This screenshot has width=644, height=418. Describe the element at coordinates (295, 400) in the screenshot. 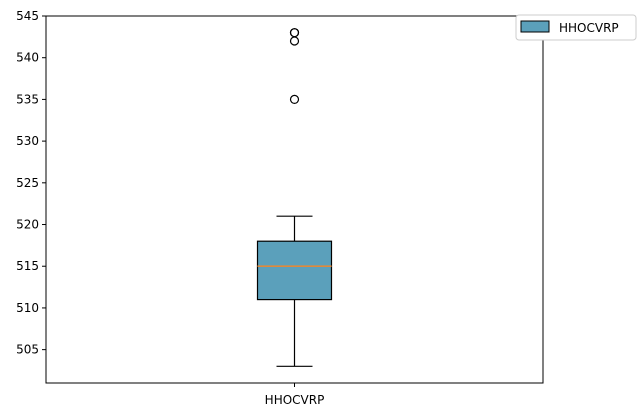

I see `x-tick-label: HHOCVRP` at that location.